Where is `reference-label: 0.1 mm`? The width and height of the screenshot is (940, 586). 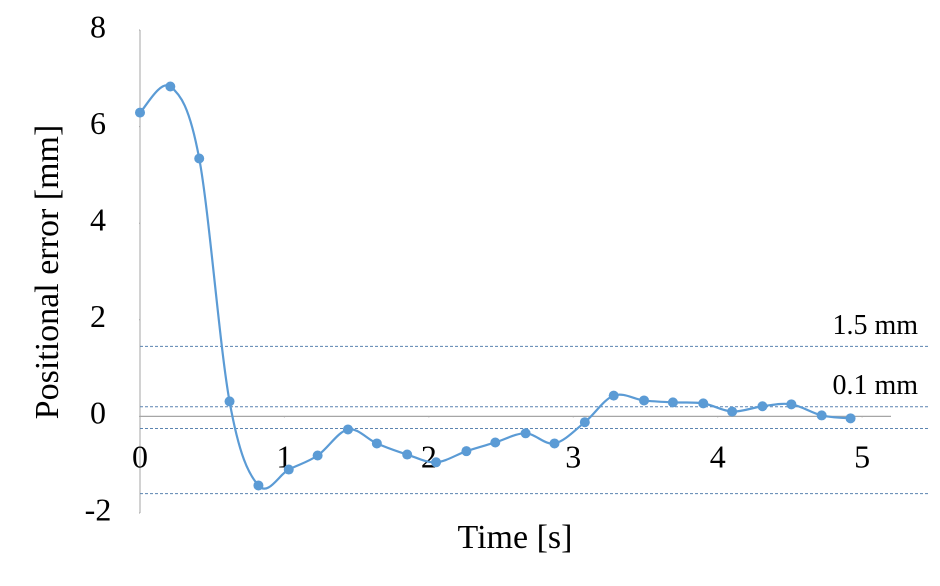
reference-label: 0.1 mm is located at coordinates (875, 385).